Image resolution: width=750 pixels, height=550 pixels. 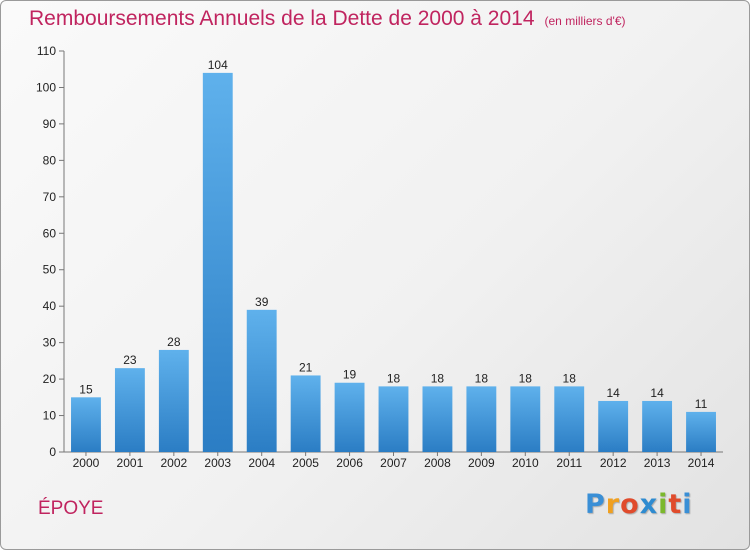 What do you see at coordinates (174, 342) in the screenshot?
I see `bar-value-label: 28` at bounding box center [174, 342].